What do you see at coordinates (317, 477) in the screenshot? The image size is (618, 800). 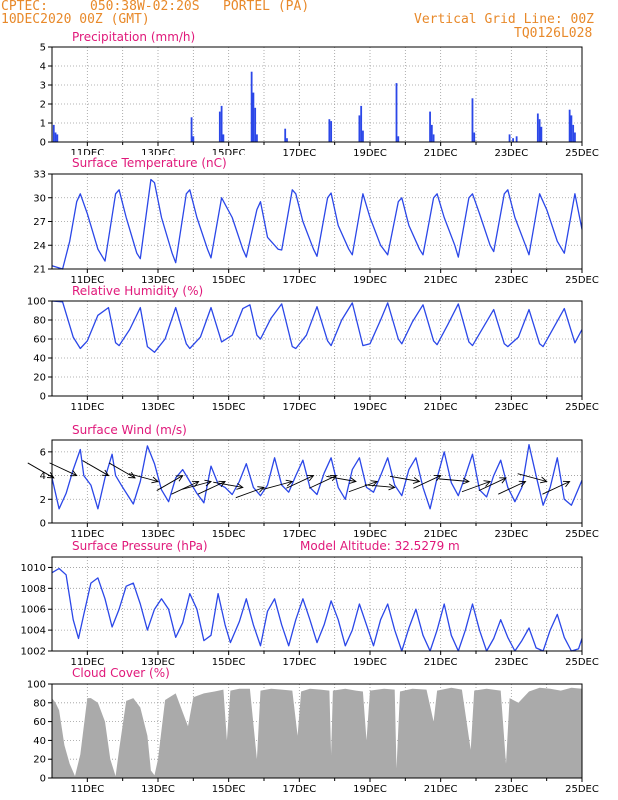 I see `wind-line` at bounding box center [317, 477].